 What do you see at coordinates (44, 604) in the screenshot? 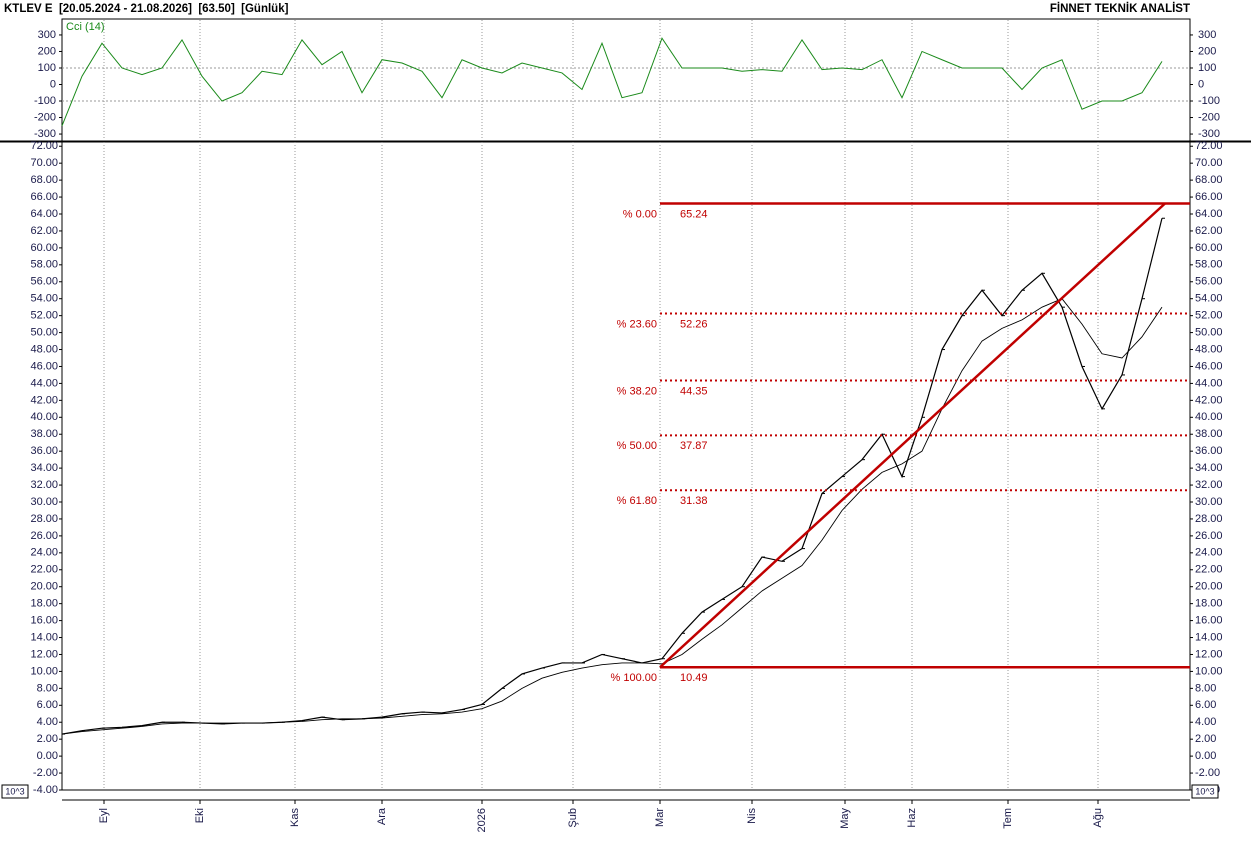
I see `y-tick-label: 18.00` at bounding box center [44, 604].